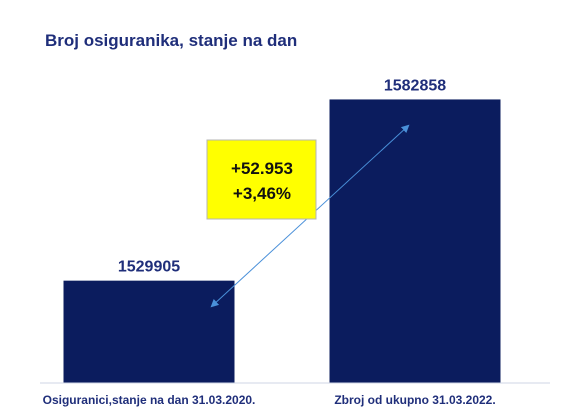 The width and height of the screenshot is (565, 419). What do you see at coordinates (171, 40) in the screenshot?
I see `chart-title: Broj osiguranika, stanje na dan` at bounding box center [171, 40].